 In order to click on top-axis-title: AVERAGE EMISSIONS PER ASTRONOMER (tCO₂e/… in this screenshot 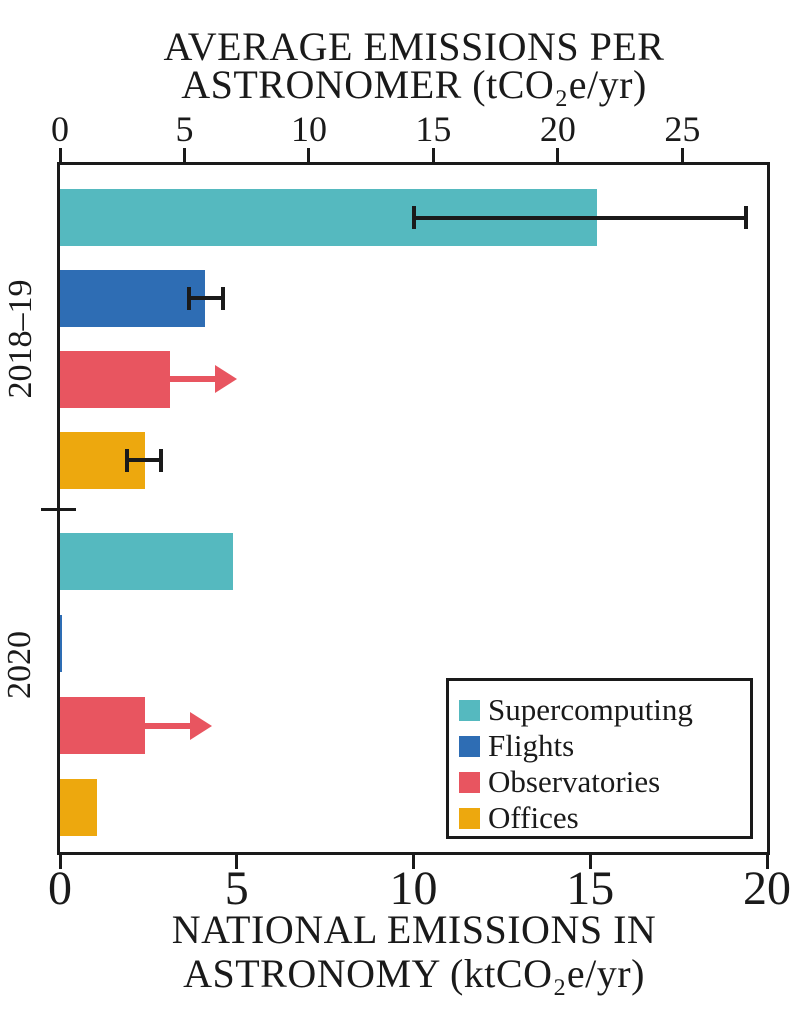, I will do `click(414, 65)`.